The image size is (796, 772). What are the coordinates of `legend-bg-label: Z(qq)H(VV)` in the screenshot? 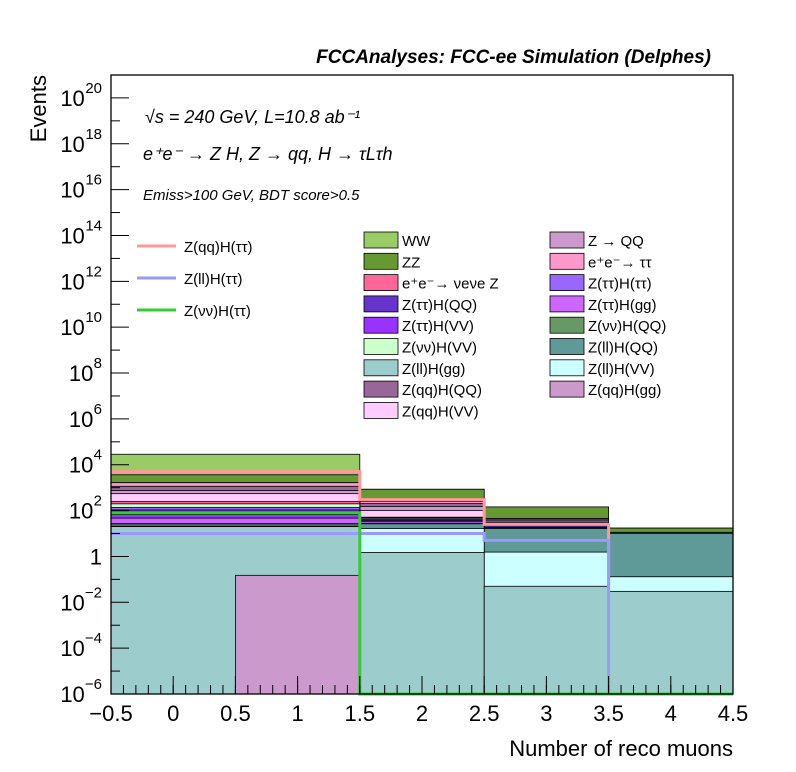 It's located at (440, 411).